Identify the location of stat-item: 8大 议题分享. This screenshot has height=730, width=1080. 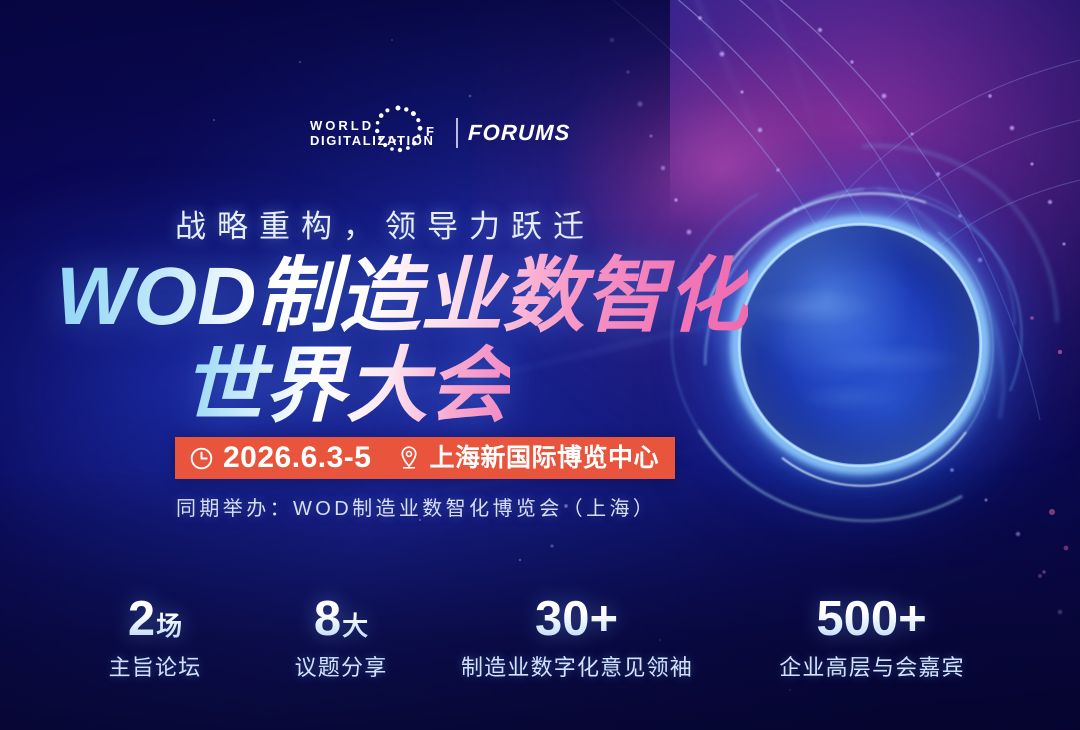
(341, 637).